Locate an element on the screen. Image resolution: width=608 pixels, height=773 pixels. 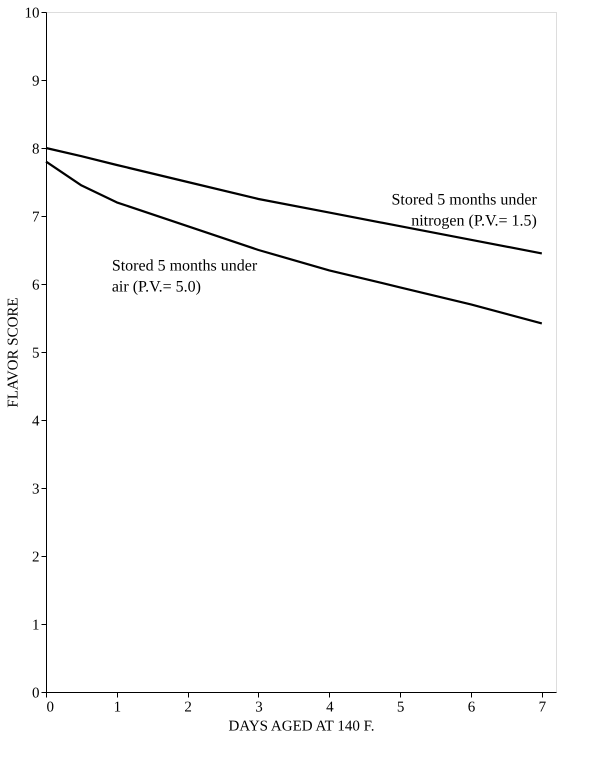
y-tick-label: 4 is located at coordinates (36, 422).